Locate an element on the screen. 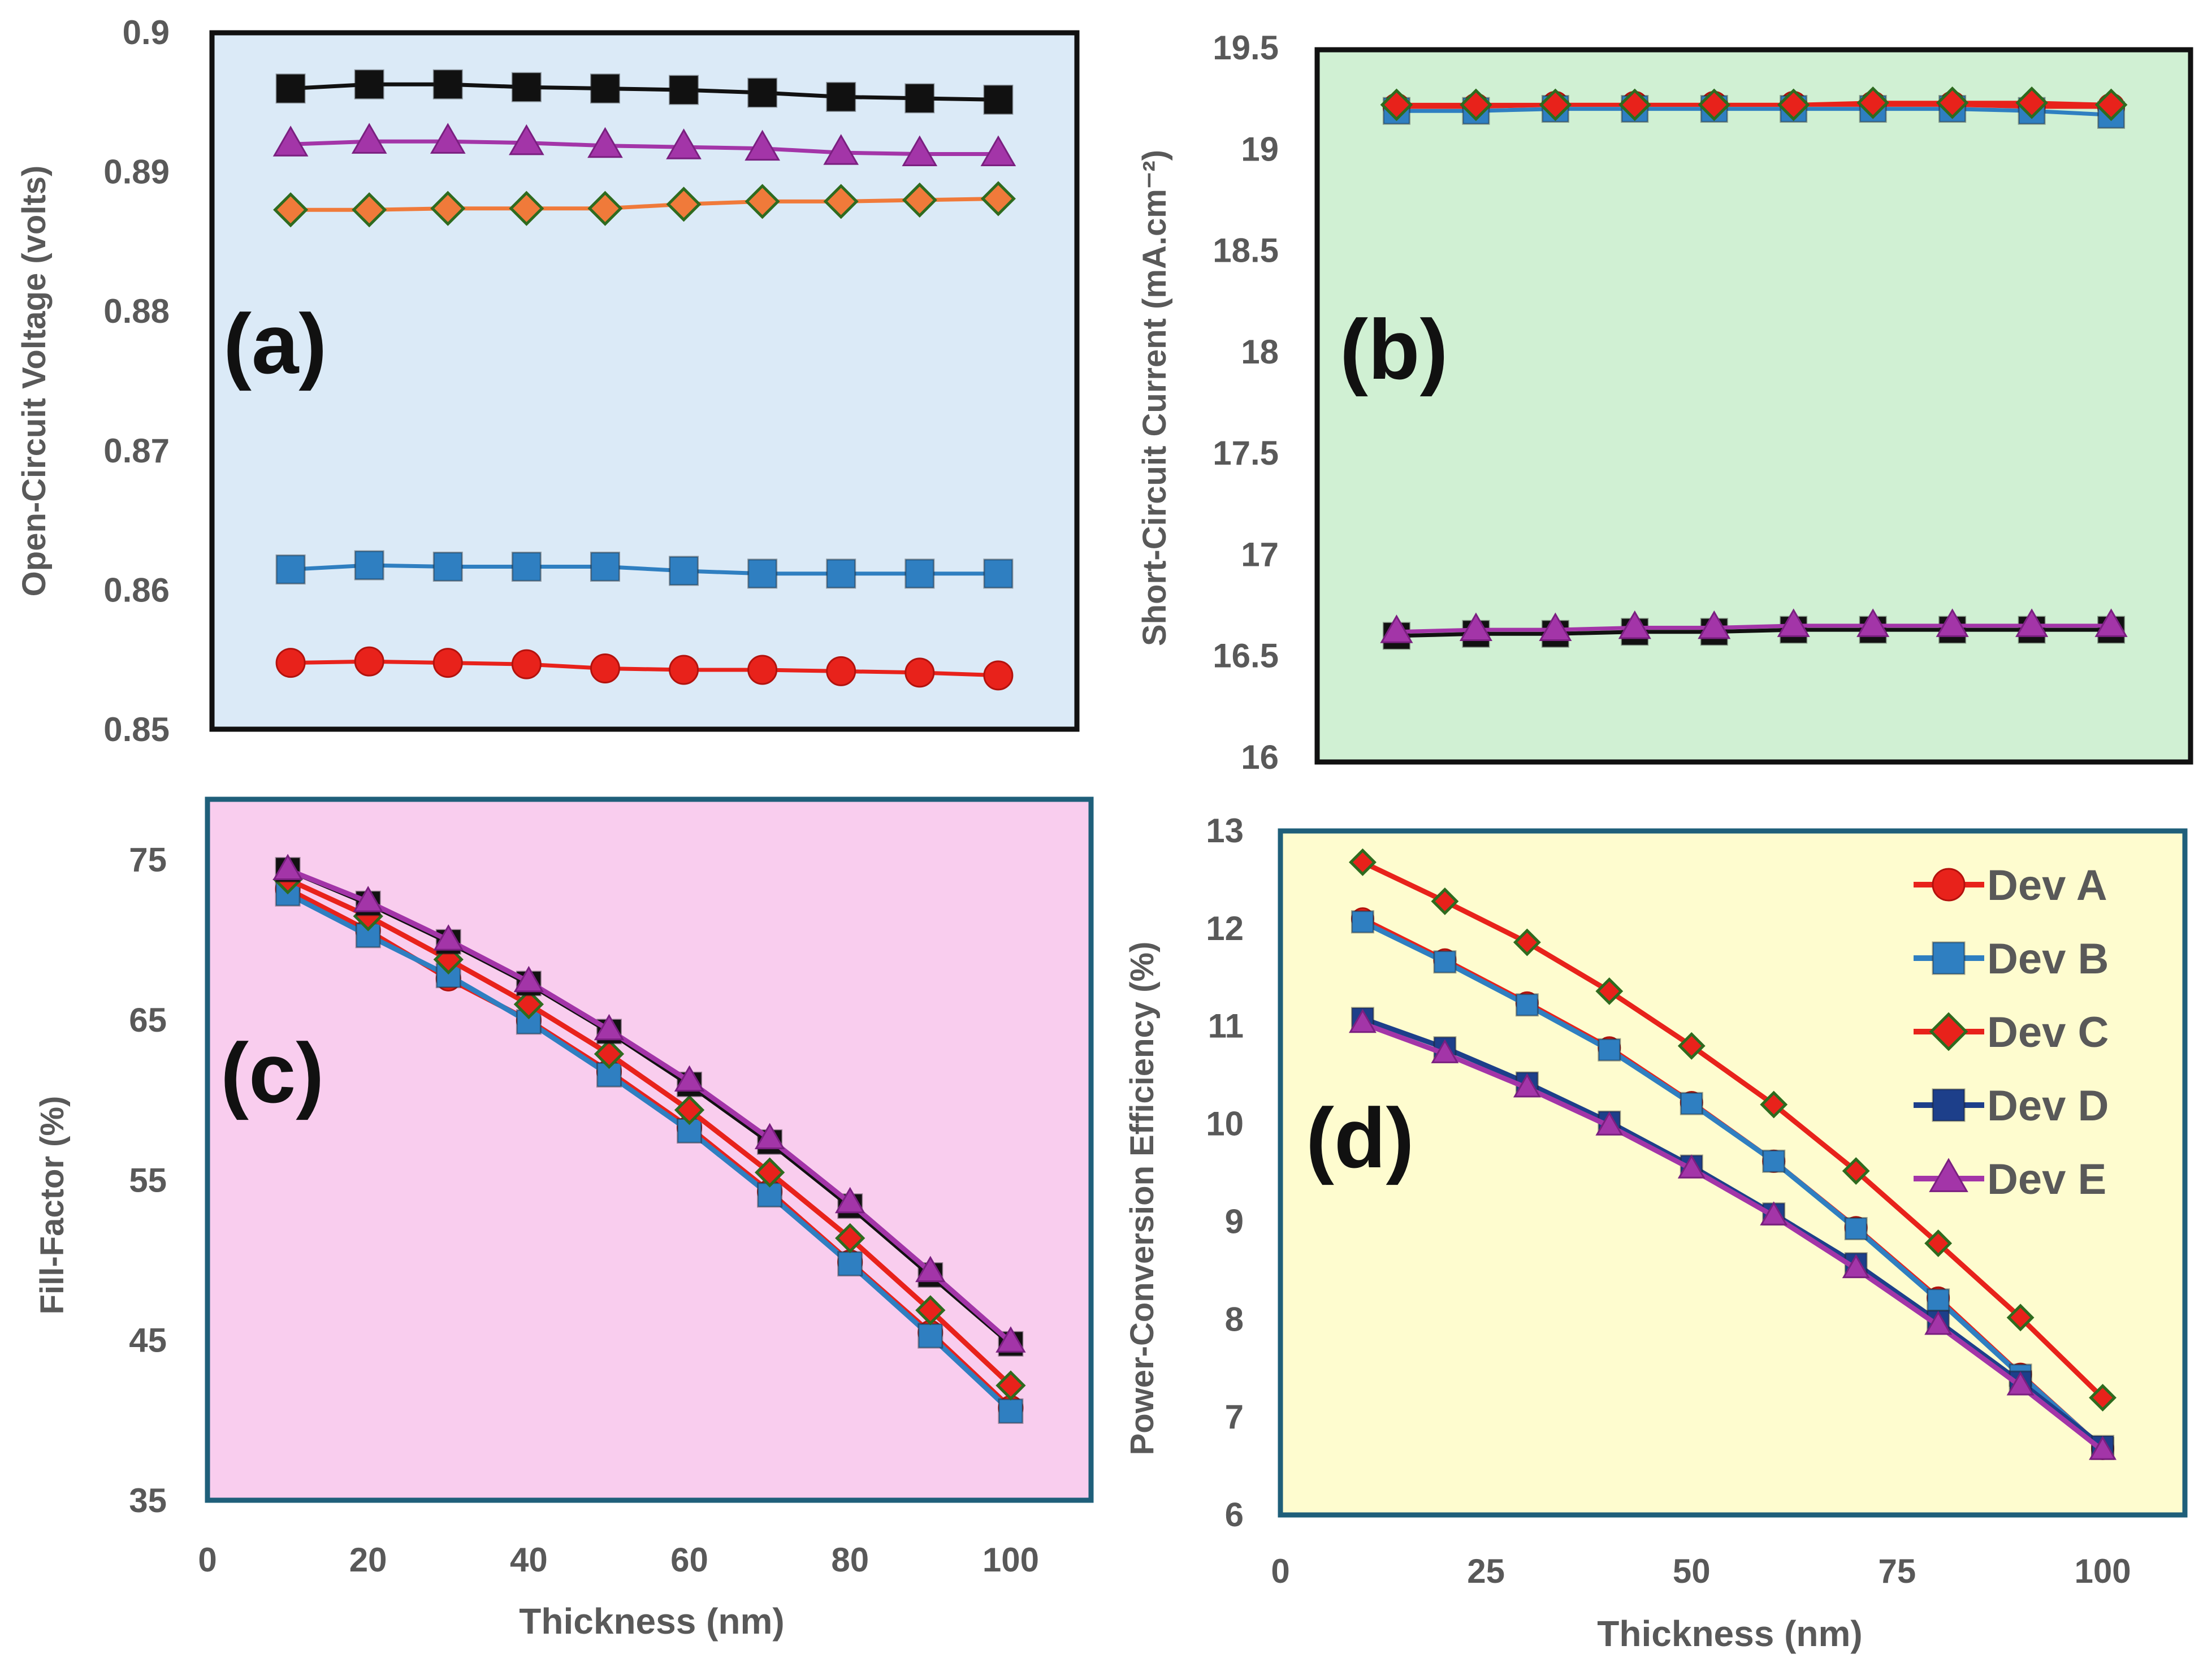 Image resolution: width=2203 pixels, height=1680 pixels. legend-marker-dev-e is located at coordinates (1948, 1175).